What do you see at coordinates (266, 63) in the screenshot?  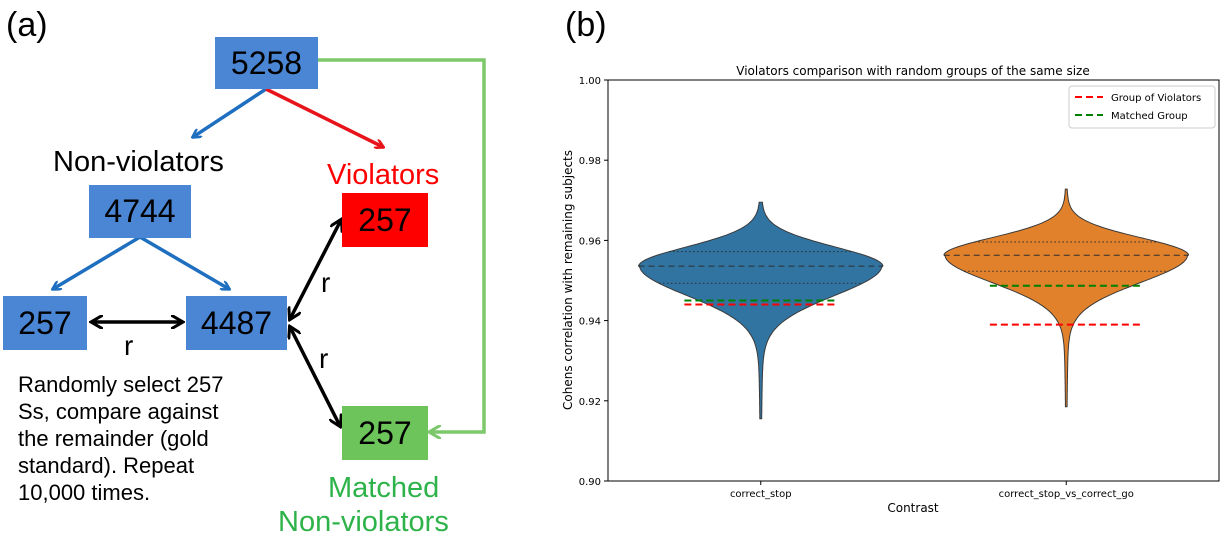 I see `total-box: 5258` at bounding box center [266, 63].